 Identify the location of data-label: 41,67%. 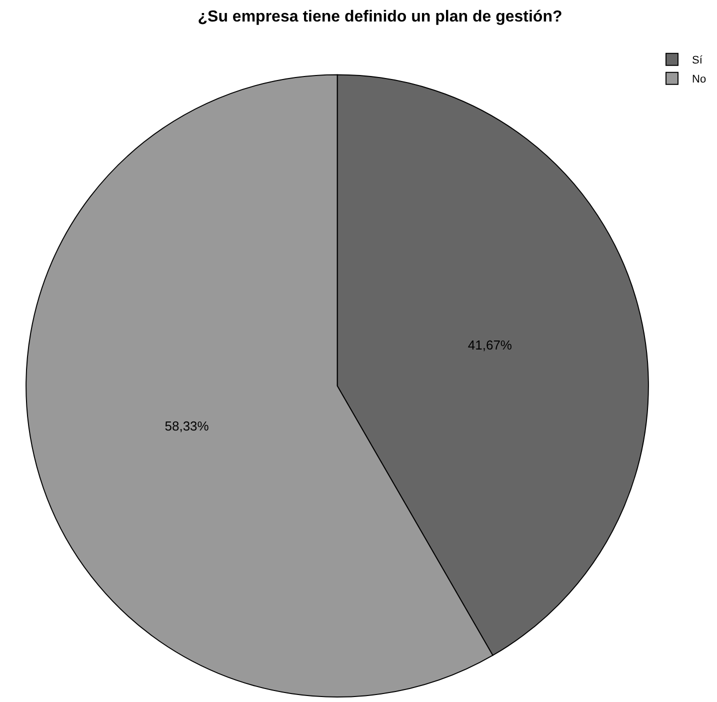
(490, 344).